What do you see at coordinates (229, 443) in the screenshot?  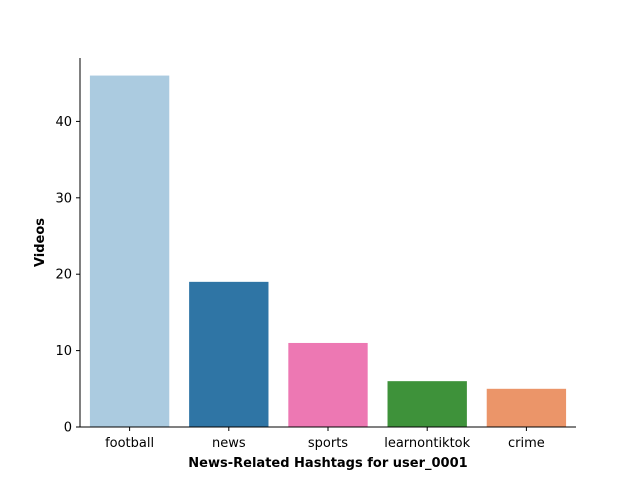 I see `x-tick-label: news` at bounding box center [229, 443].